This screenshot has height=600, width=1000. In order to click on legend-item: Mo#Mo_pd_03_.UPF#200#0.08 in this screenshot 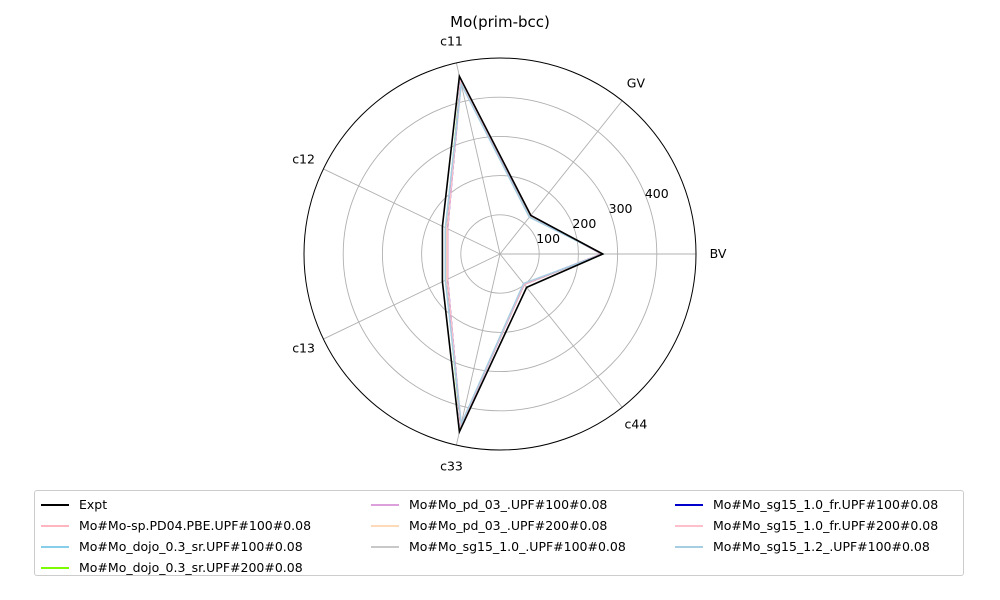, I will do `click(495, 525)`.